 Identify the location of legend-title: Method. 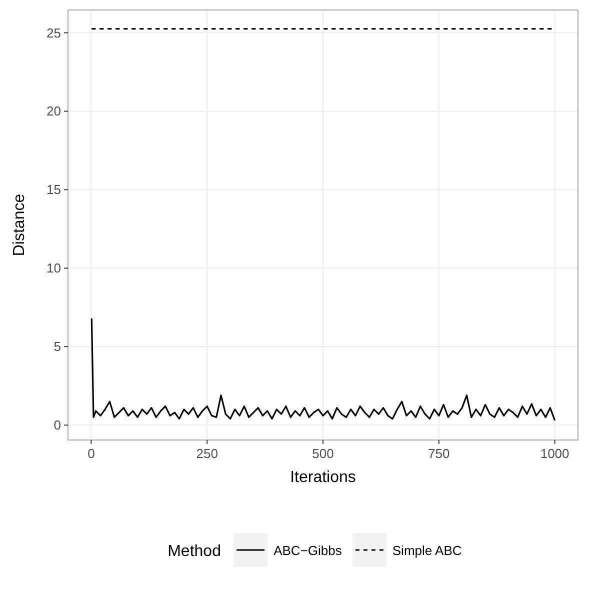
(194, 551).